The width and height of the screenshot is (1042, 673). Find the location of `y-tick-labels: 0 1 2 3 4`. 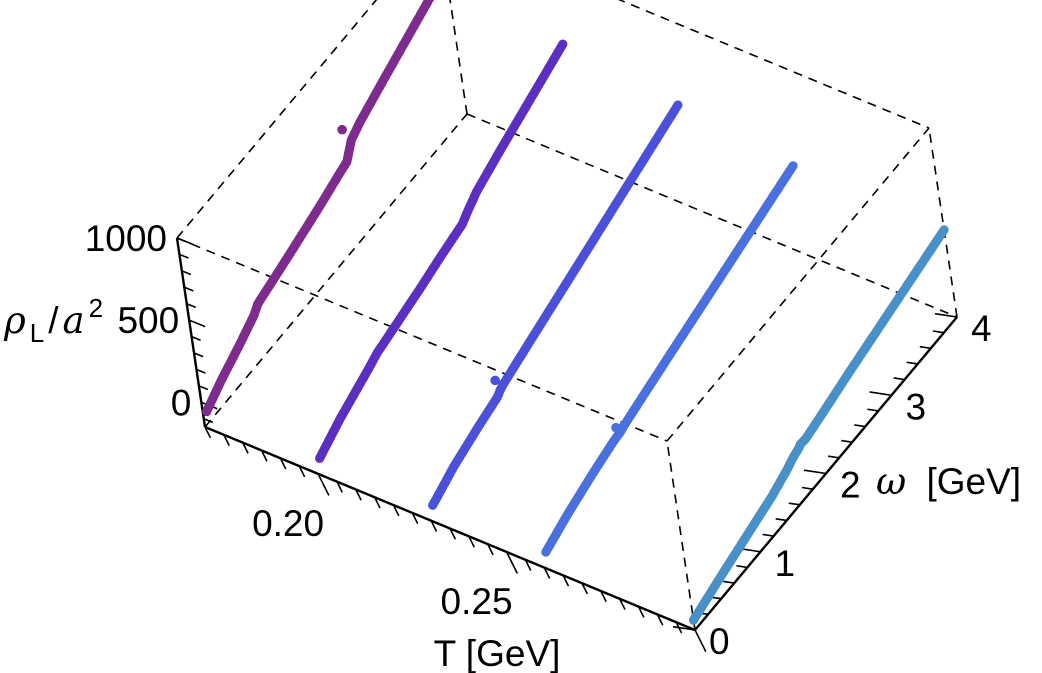

y-tick-labels: 0 1 2 3 4 is located at coordinates (850, 485).